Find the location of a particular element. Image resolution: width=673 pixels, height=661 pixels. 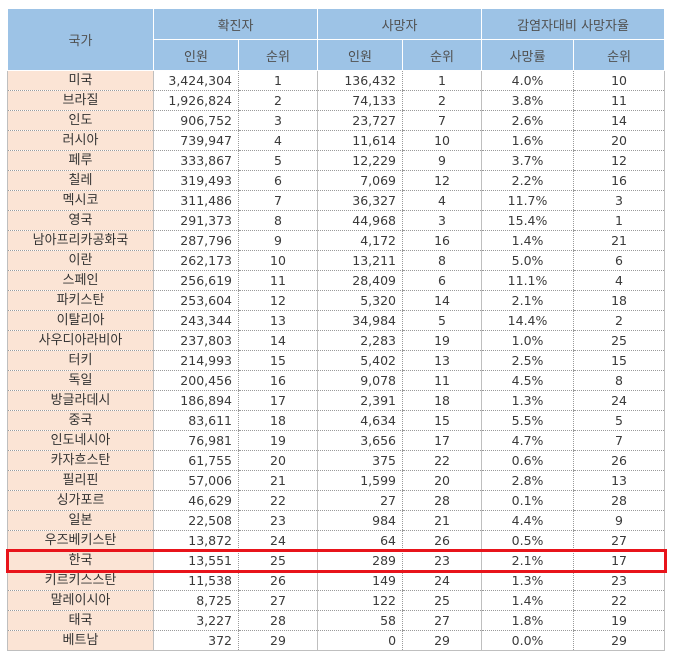

table-row: 독일 200,456 16 9,078 11 4.5% 8 is located at coordinates (336, 380).